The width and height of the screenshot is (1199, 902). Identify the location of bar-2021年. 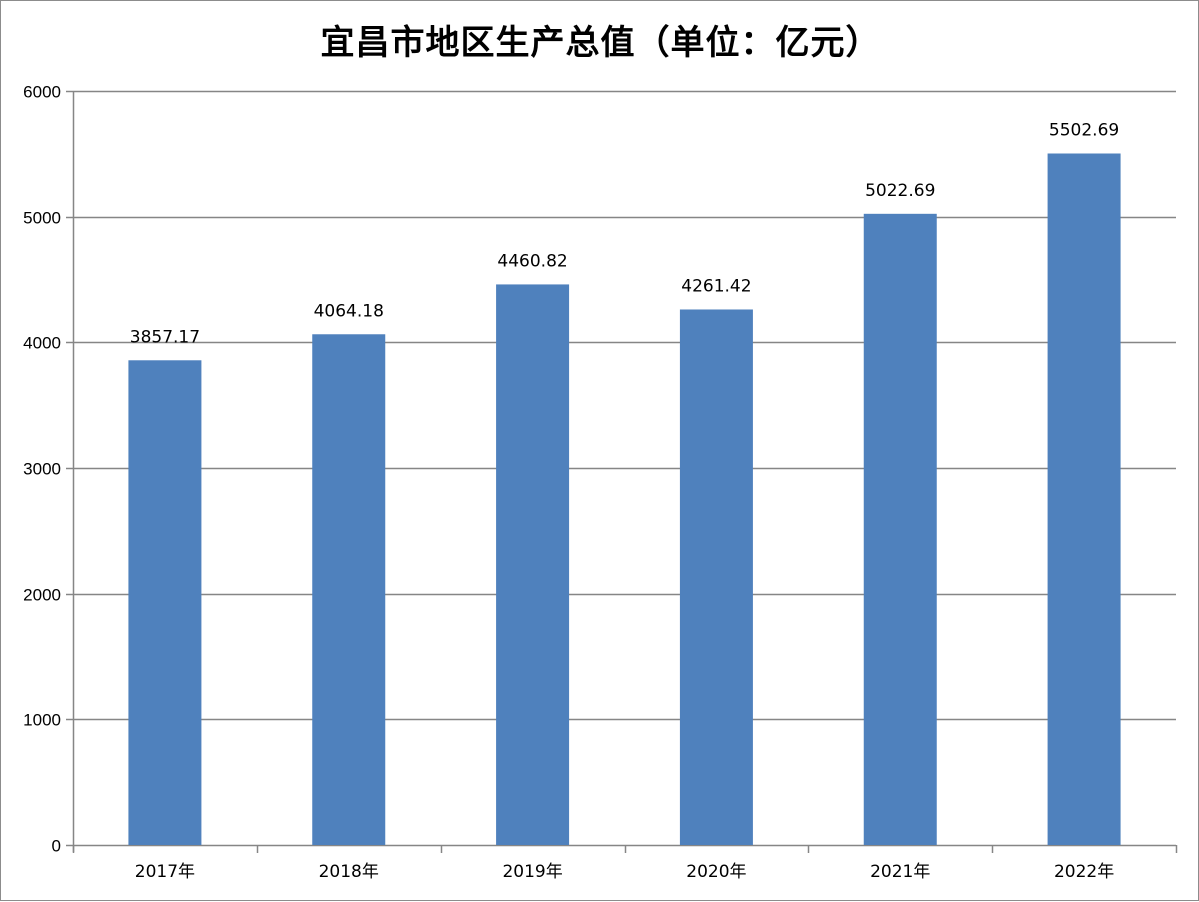
(900, 529).